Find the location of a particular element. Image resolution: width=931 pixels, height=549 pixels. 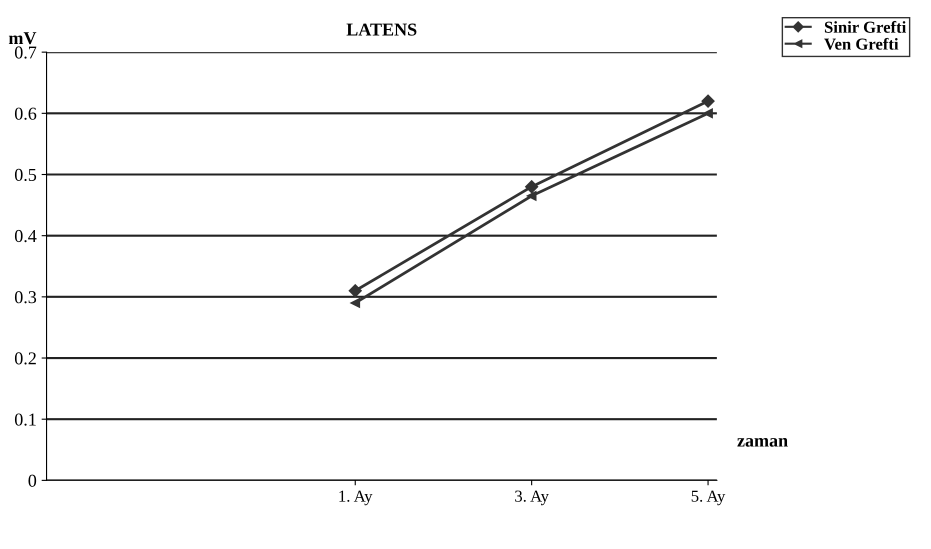

y-axis-title: mV is located at coordinates (22, 38).